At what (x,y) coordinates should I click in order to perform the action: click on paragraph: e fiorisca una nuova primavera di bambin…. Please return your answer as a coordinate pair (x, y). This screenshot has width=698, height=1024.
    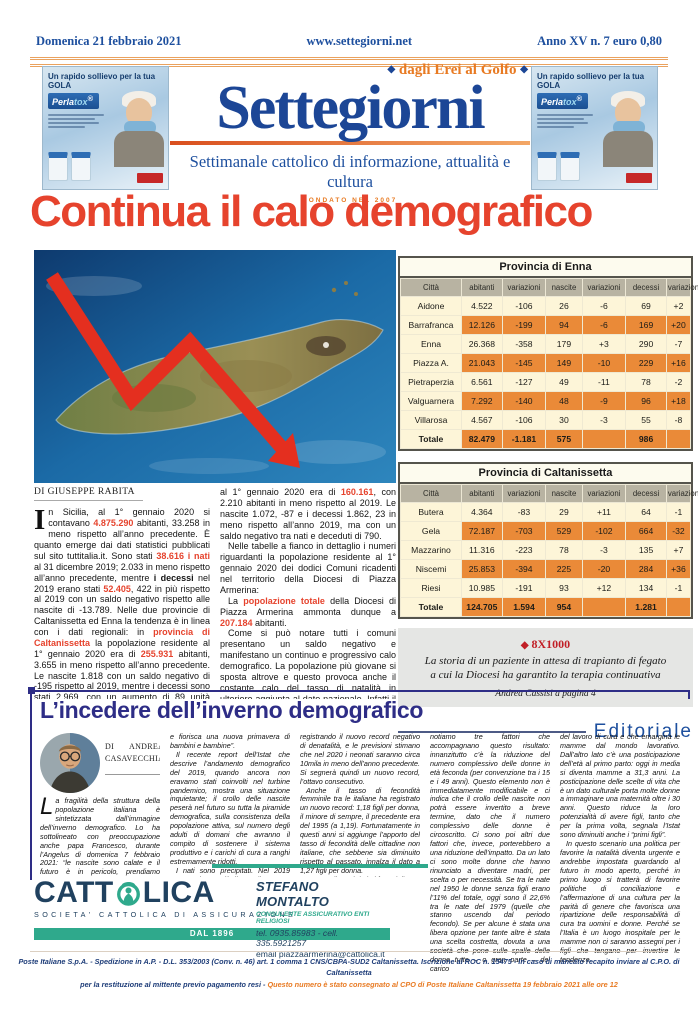
    Looking at the image, I should click on (230, 741).